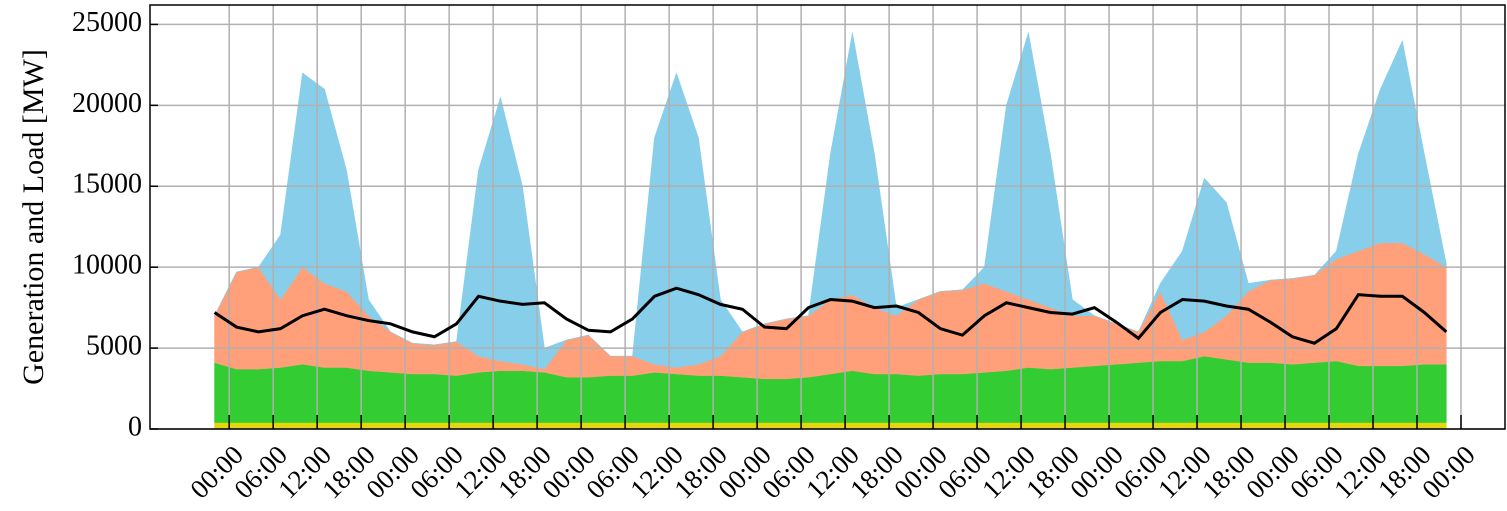  What do you see at coordinates (1448, 472) in the screenshot?
I see `x-tick-label: 00:00` at bounding box center [1448, 472].